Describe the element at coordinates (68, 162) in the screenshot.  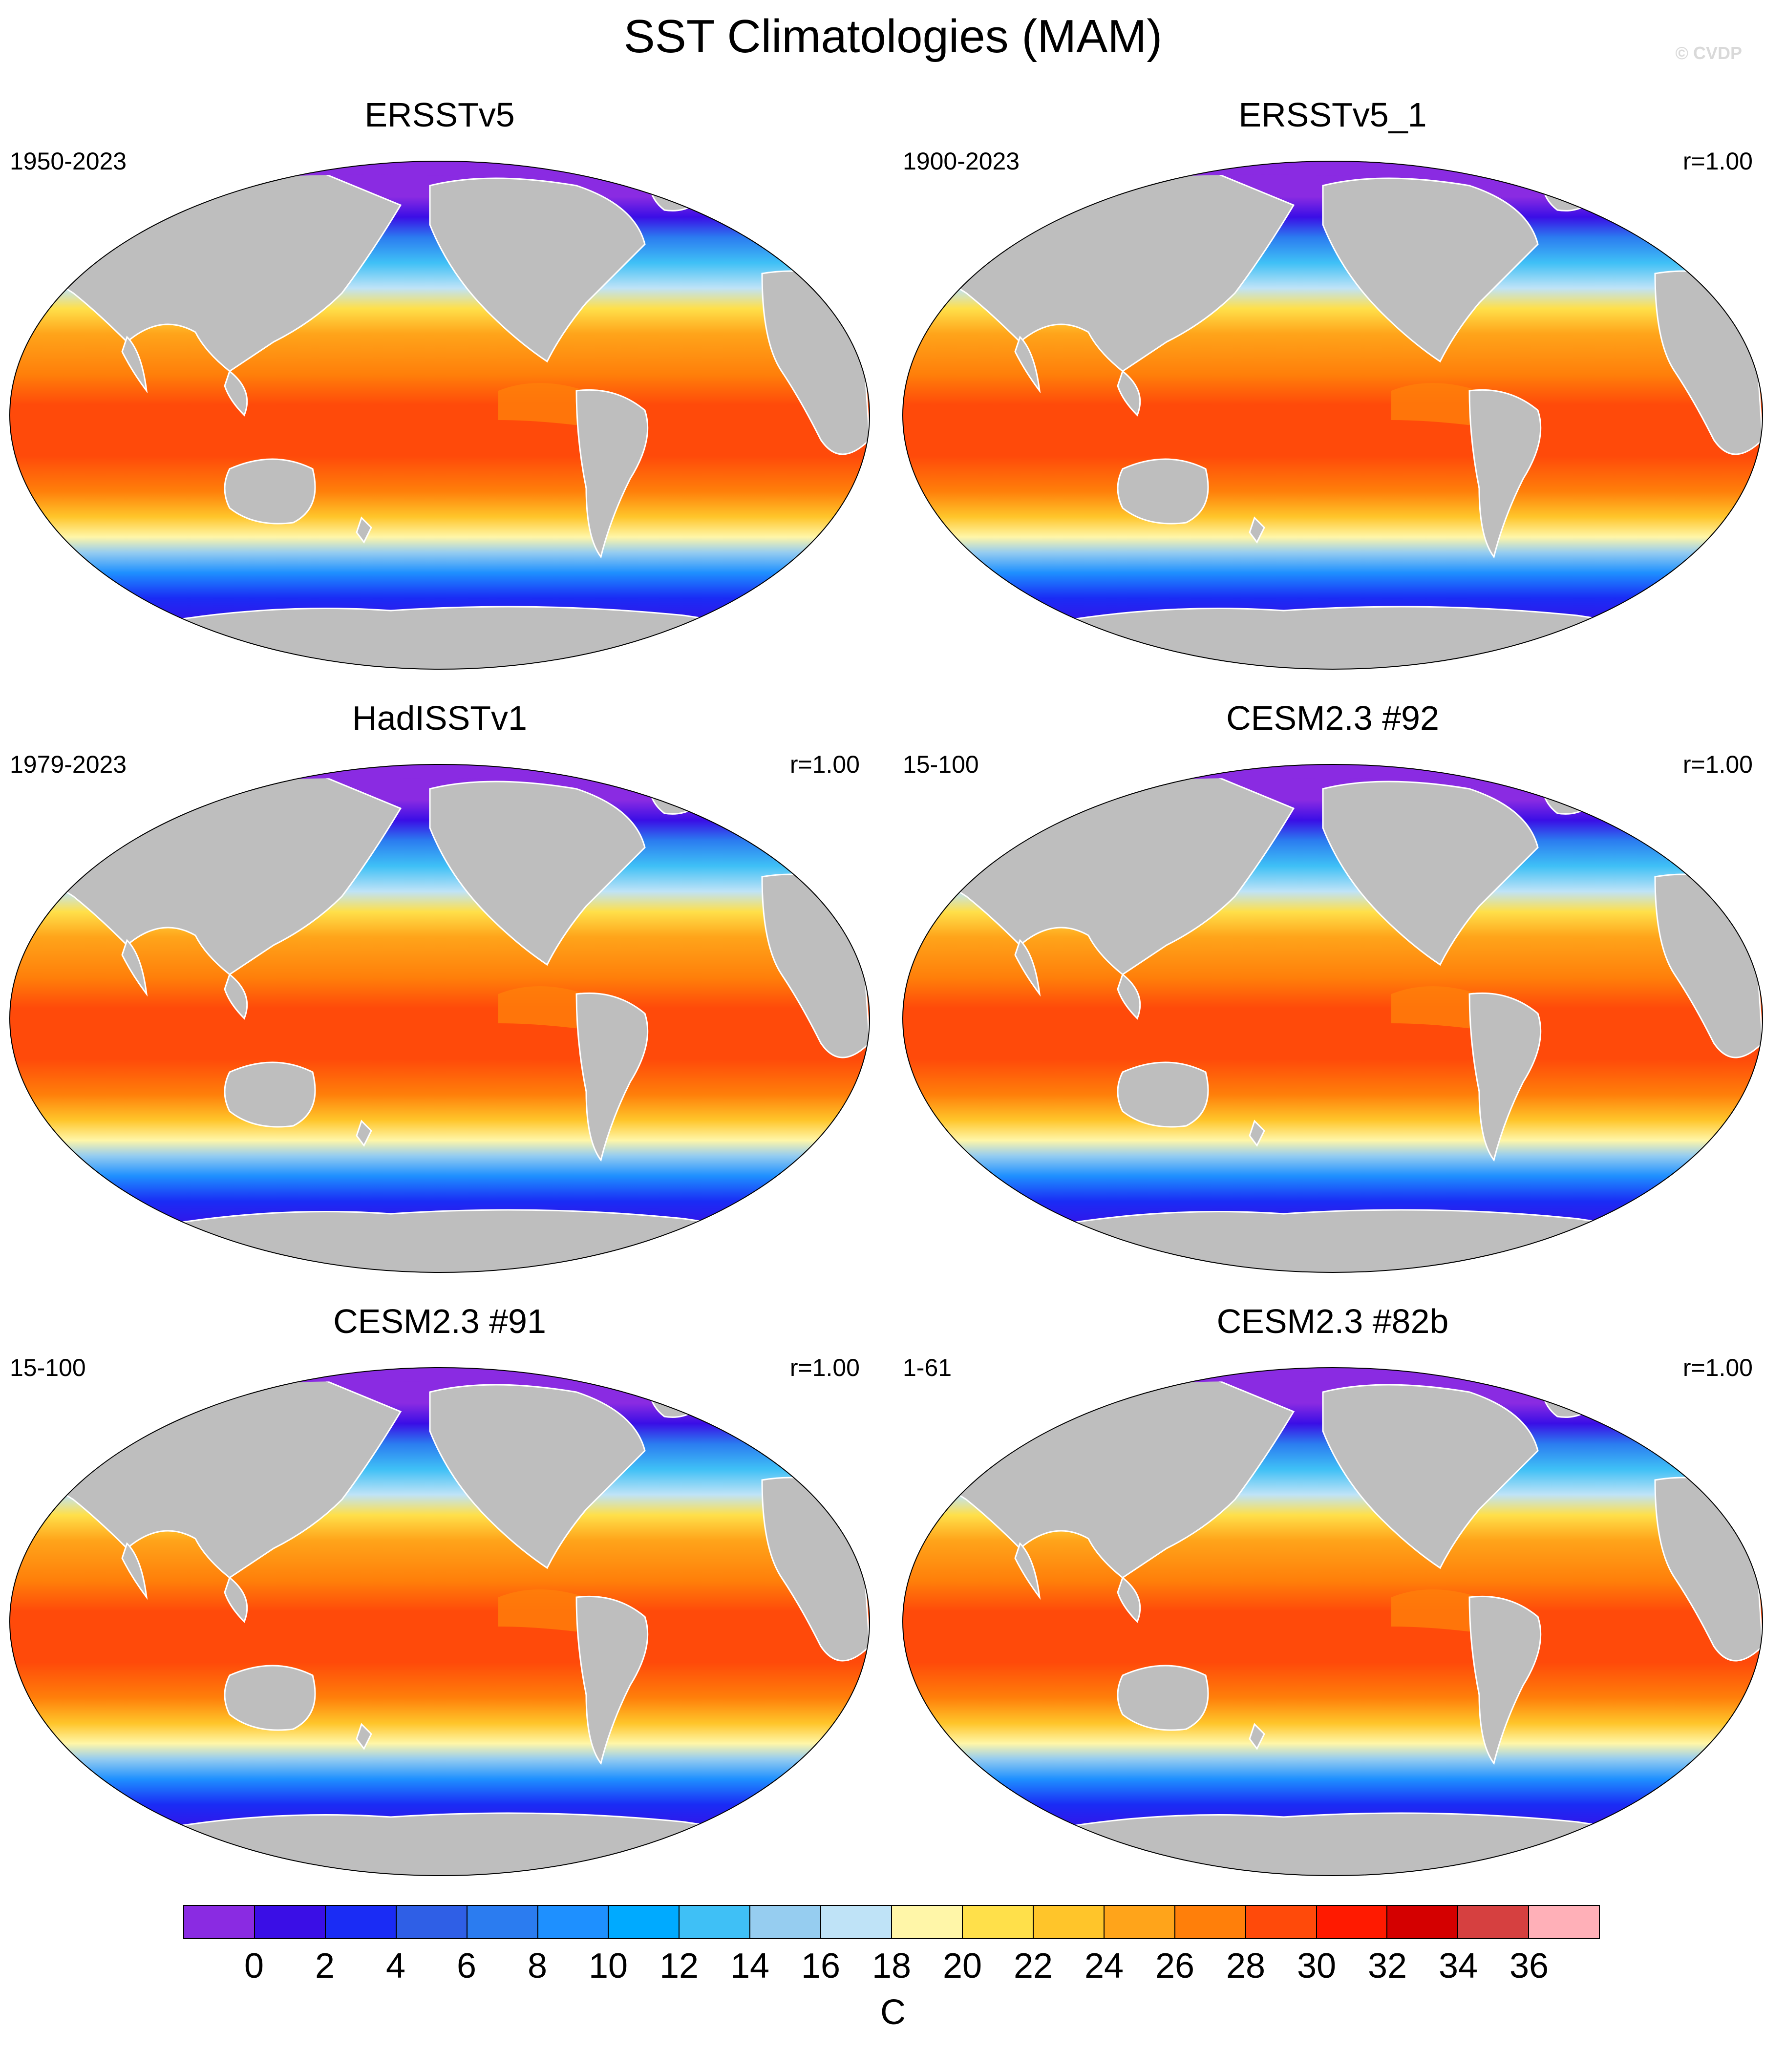
I see `panel-years: 1950-2023` at that location.